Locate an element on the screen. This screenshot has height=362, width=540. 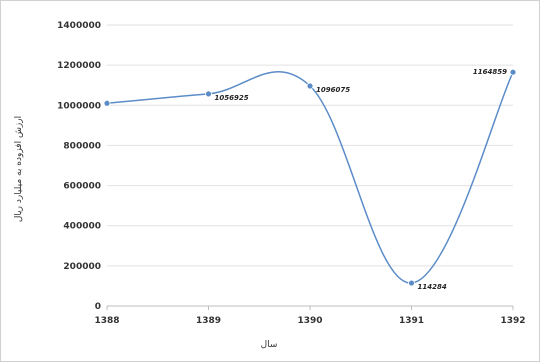
y-tick-label: 0 is located at coordinates (98, 307).